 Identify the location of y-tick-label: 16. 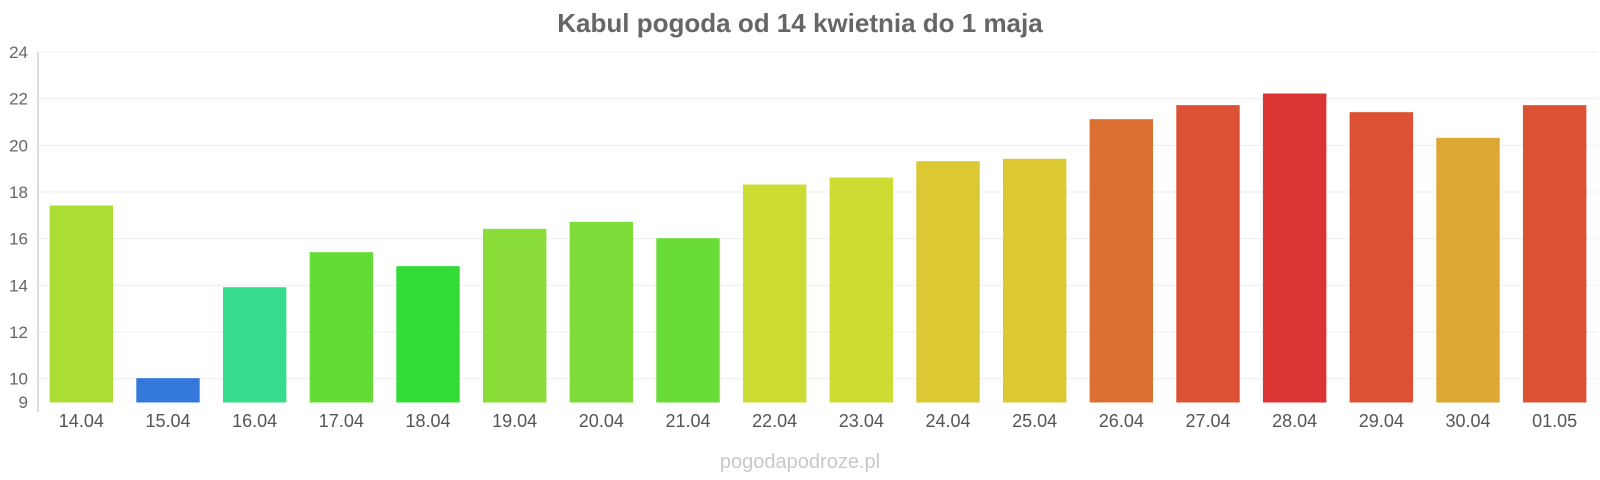
(18, 239).